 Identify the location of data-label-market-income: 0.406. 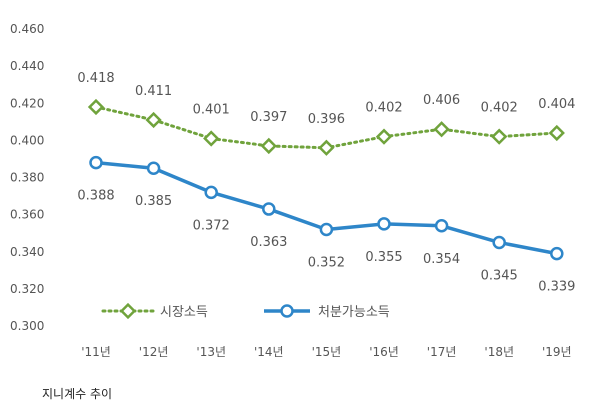
(441, 100).